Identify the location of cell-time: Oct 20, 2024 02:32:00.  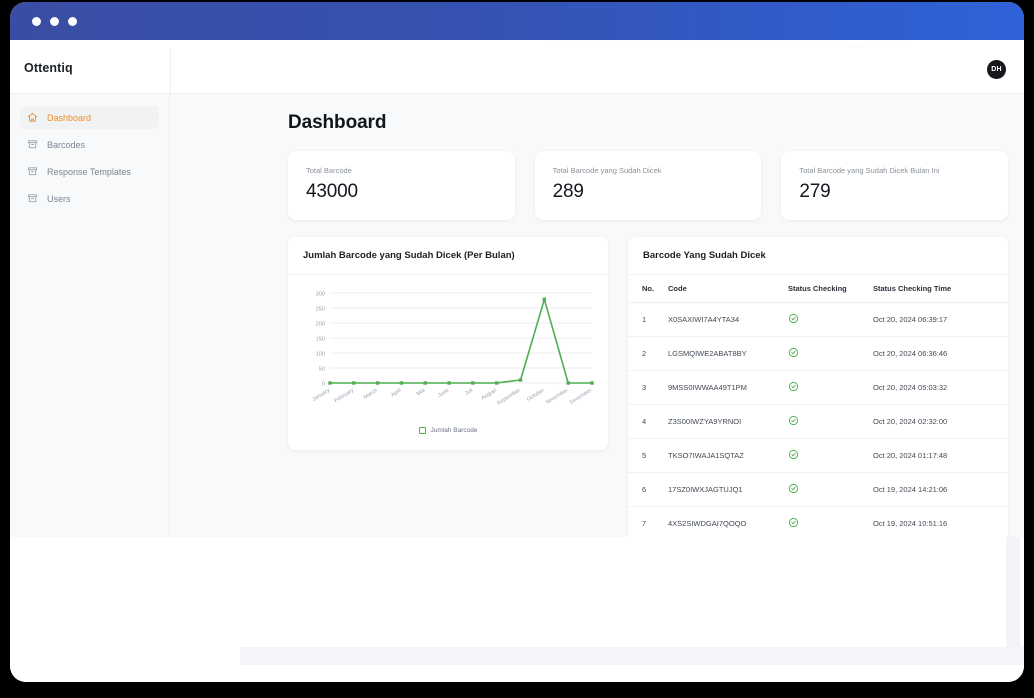
(937, 421).